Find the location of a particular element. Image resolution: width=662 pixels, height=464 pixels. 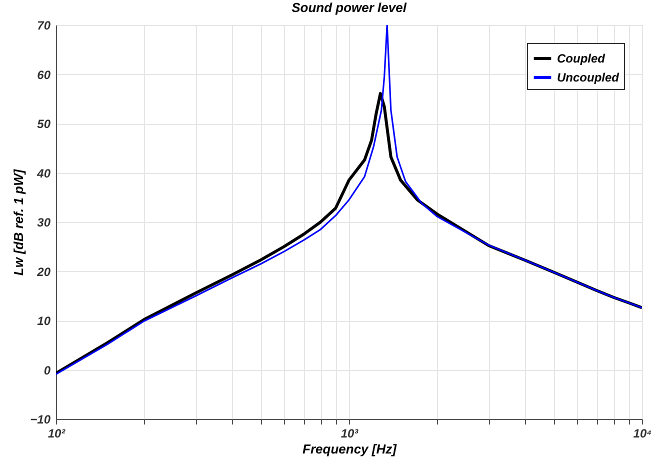

x-axis-title: Frequency [Hz] is located at coordinates (350, 449).